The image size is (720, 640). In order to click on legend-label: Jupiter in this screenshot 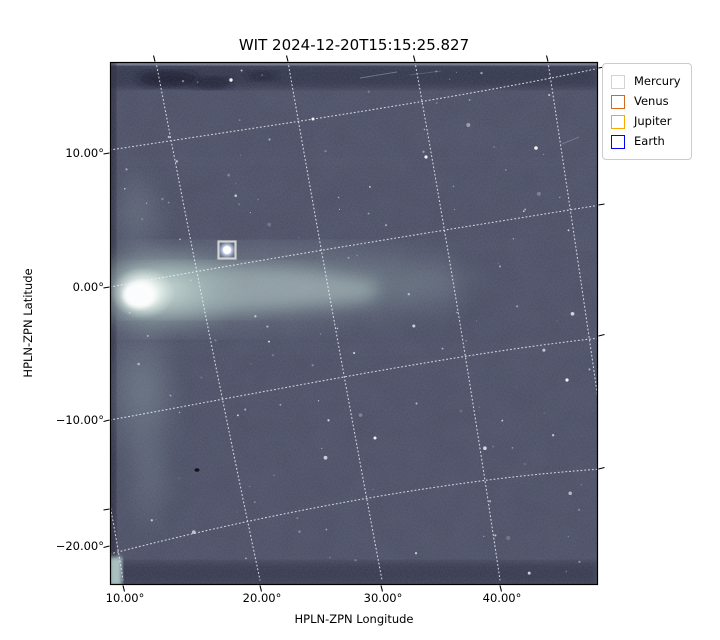, I will do `click(653, 121)`.